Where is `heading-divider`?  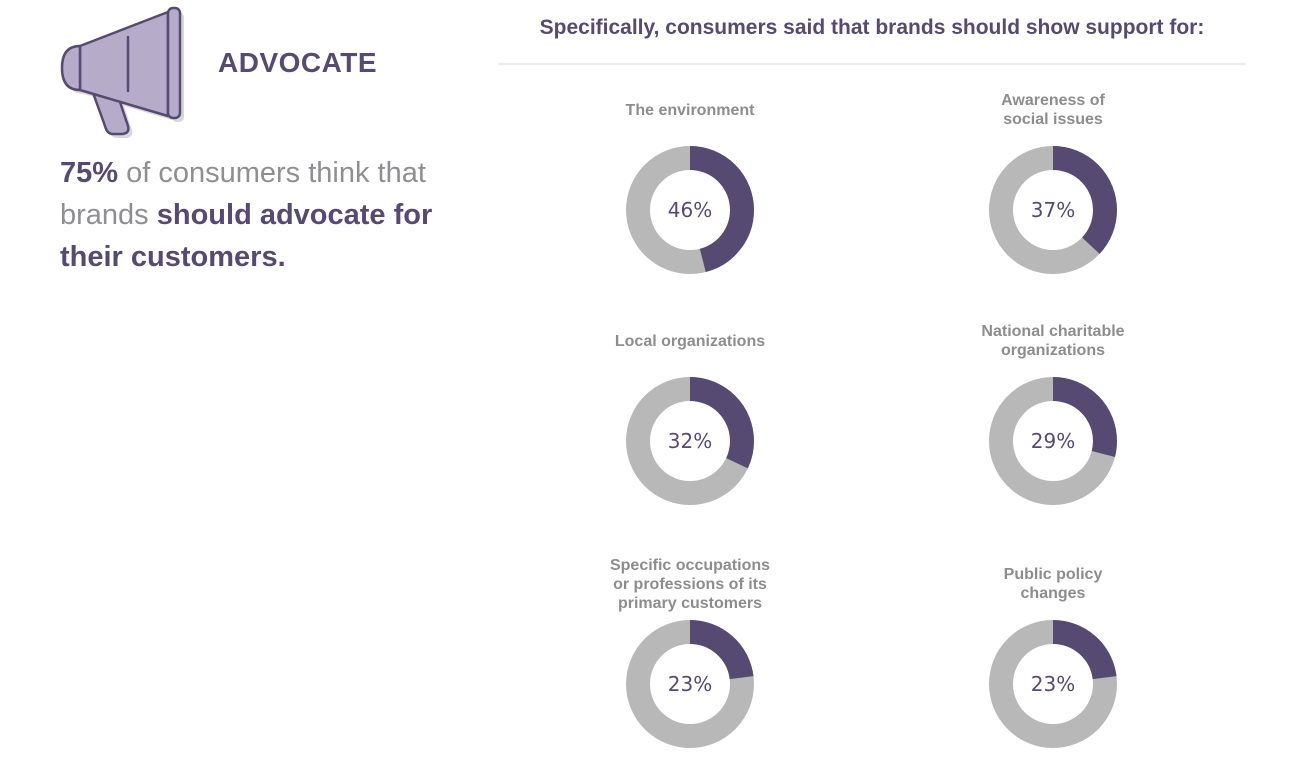 heading-divider is located at coordinates (872, 64).